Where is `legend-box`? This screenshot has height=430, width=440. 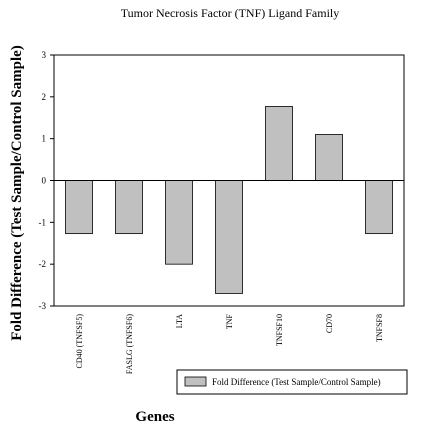
legend-box is located at coordinates (292, 382).